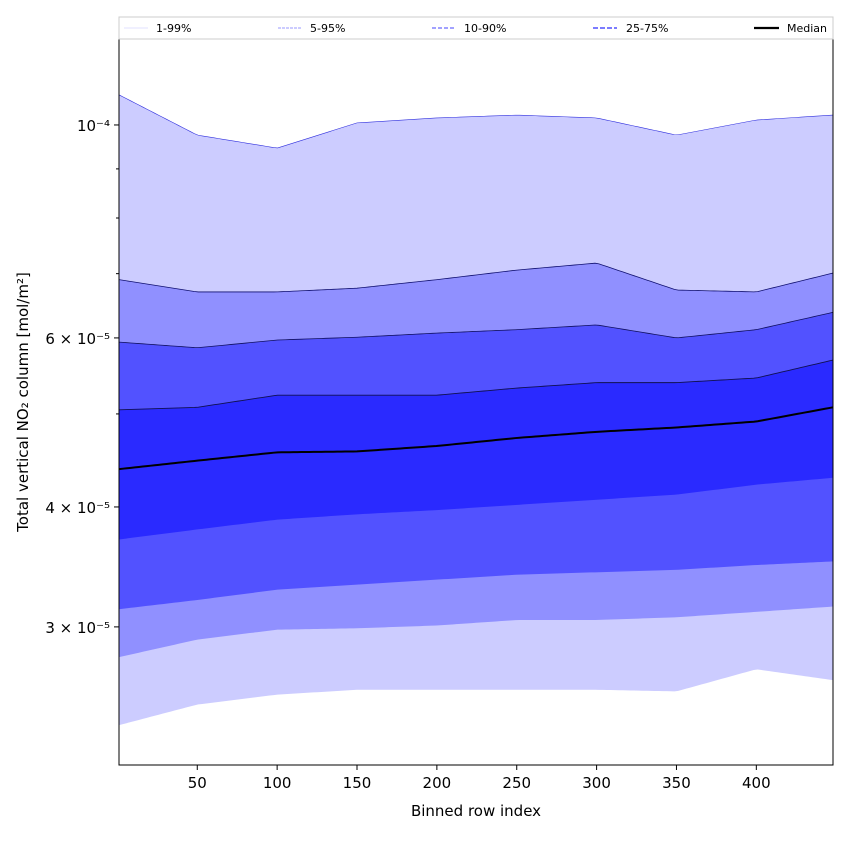 This screenshot has height=854, width=850. I want to click on y-axis-label: Total vertical NO₂ column [mol/m²], so click(23, 402).